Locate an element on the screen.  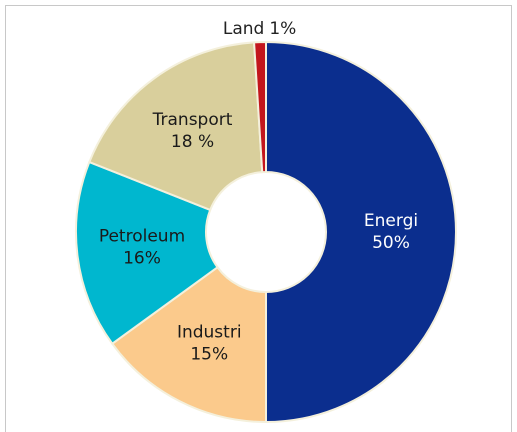
value-label: 50% is located at coordinates (391, 243).